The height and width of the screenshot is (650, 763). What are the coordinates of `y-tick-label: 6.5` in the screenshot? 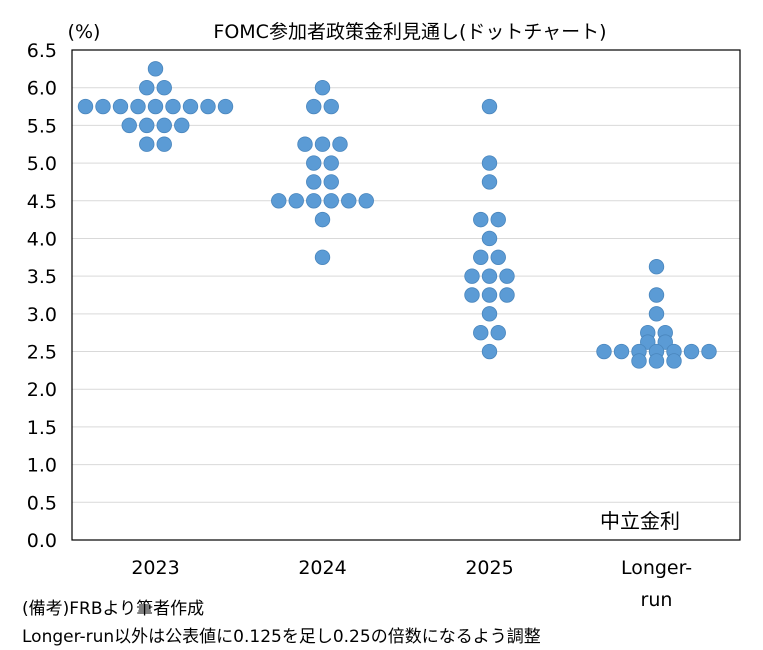 It's located at (42, 51).